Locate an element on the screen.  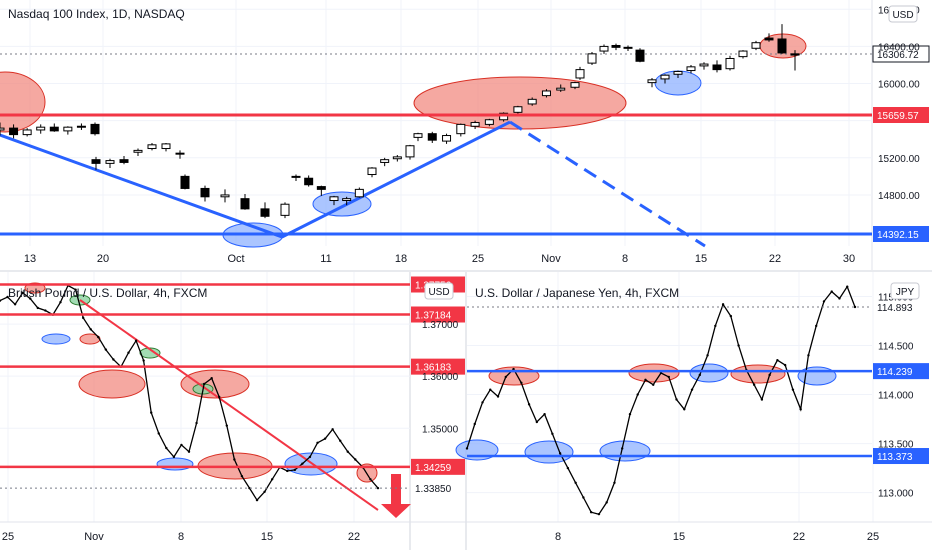
trendline-projection is located at coordinates (607, 184).